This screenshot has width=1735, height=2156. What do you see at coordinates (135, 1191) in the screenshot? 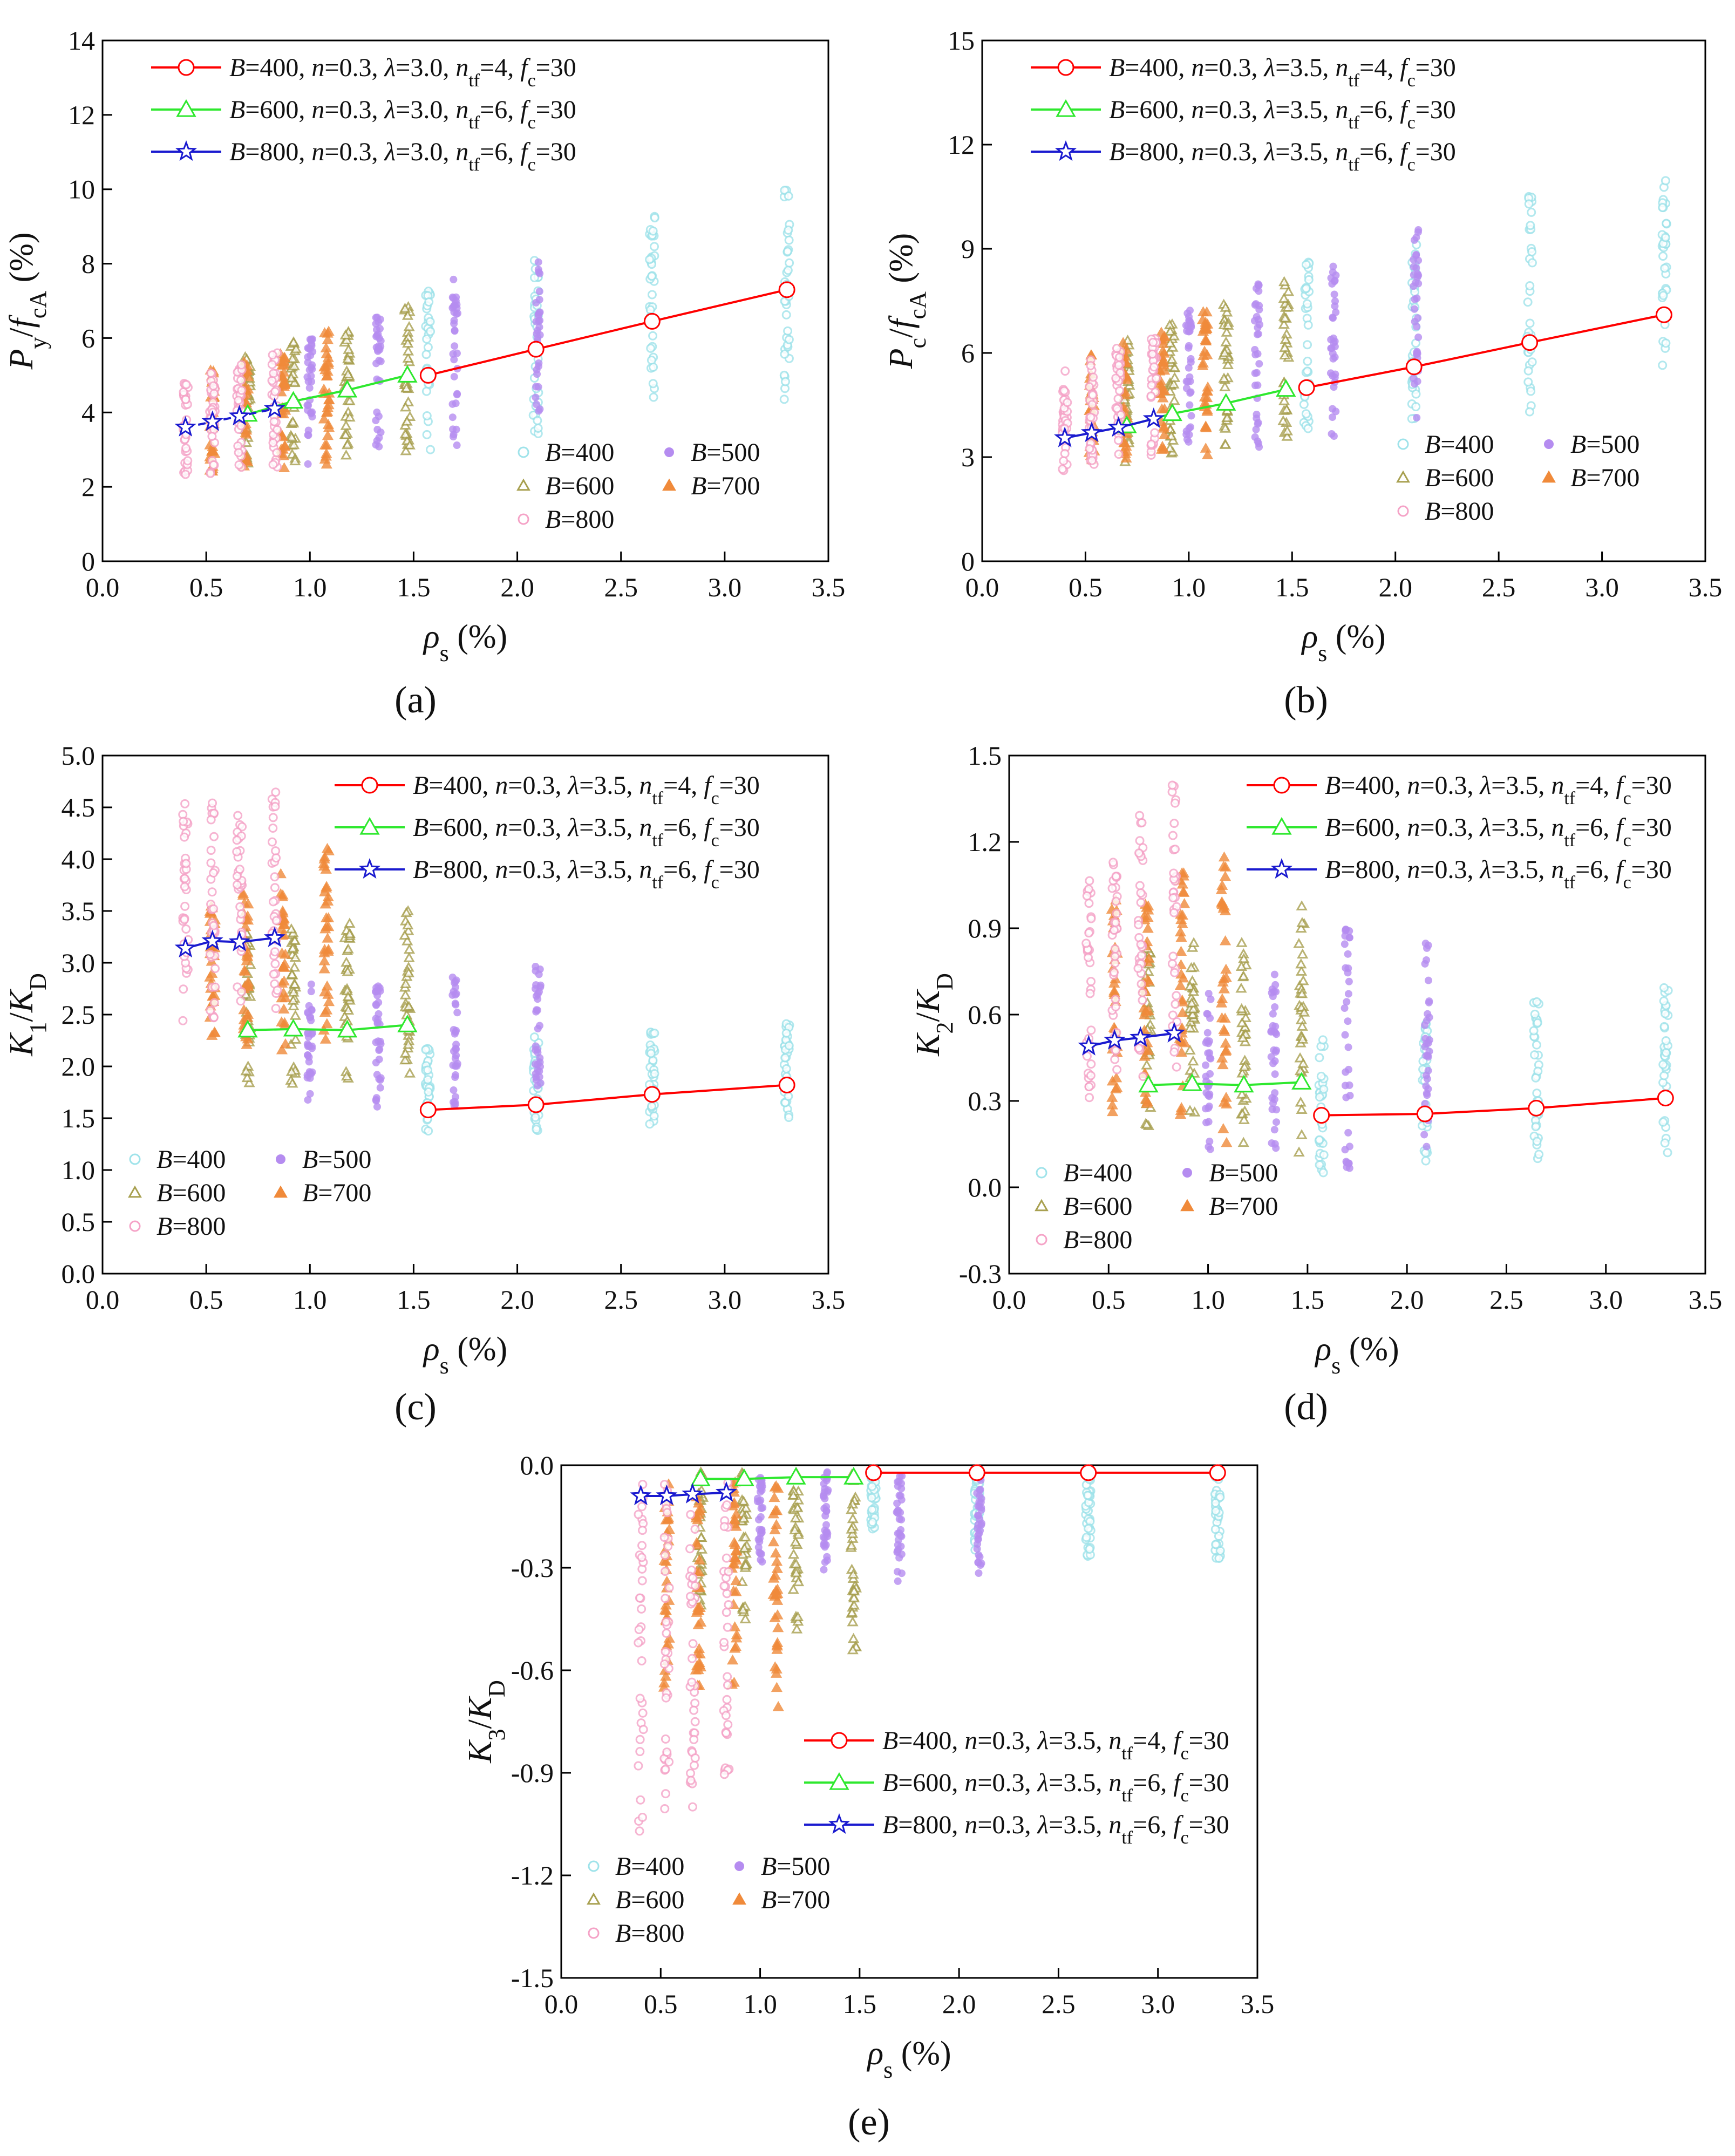
I see `scatter-legend-marker` at bounding box center [135, 1191].